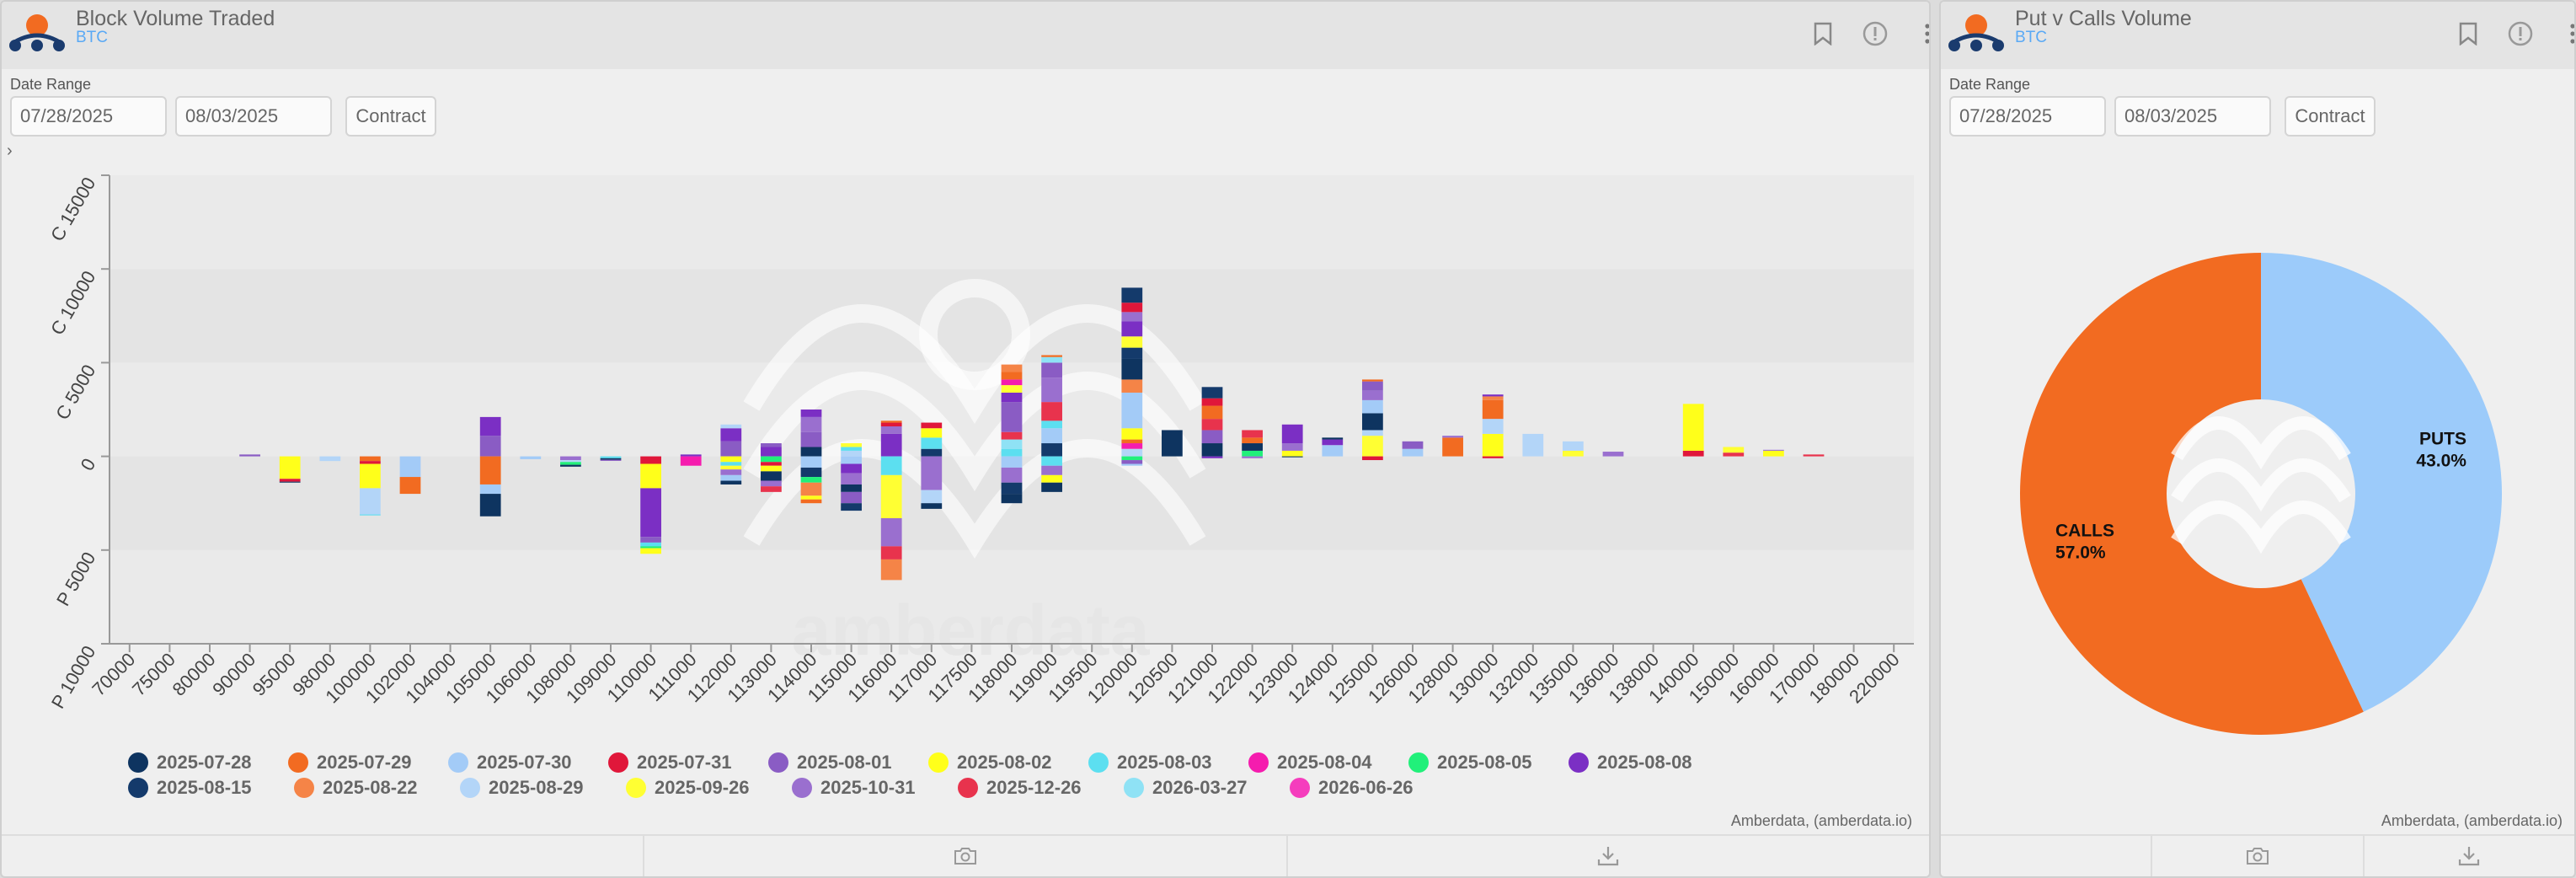 The height and width of the screenshot is (878, 2576). I want to click on contract-button: Contract, so click(390, 116).